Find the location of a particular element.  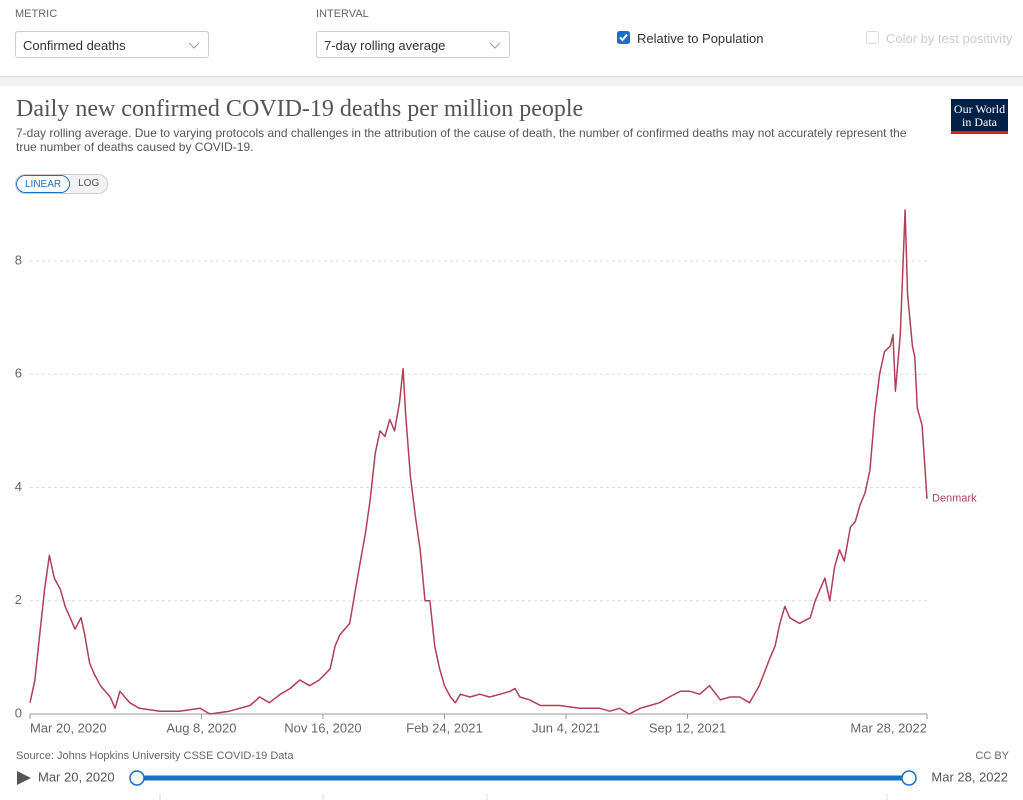

x-tick-label: Mar 20, 2020 is located at coordinates (68, 727).